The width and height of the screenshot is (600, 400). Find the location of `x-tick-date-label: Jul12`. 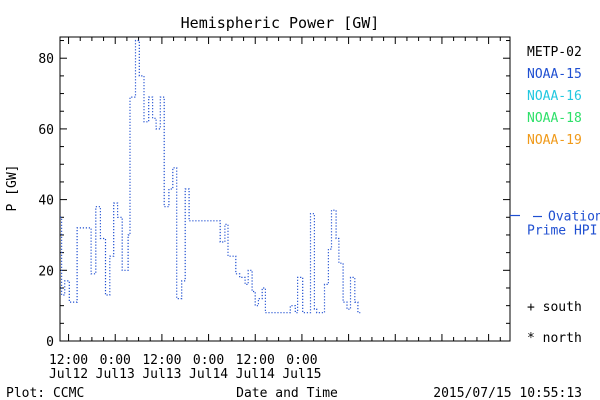

x-tick-date-label: Jul12 is located at coordinates (68, 374).